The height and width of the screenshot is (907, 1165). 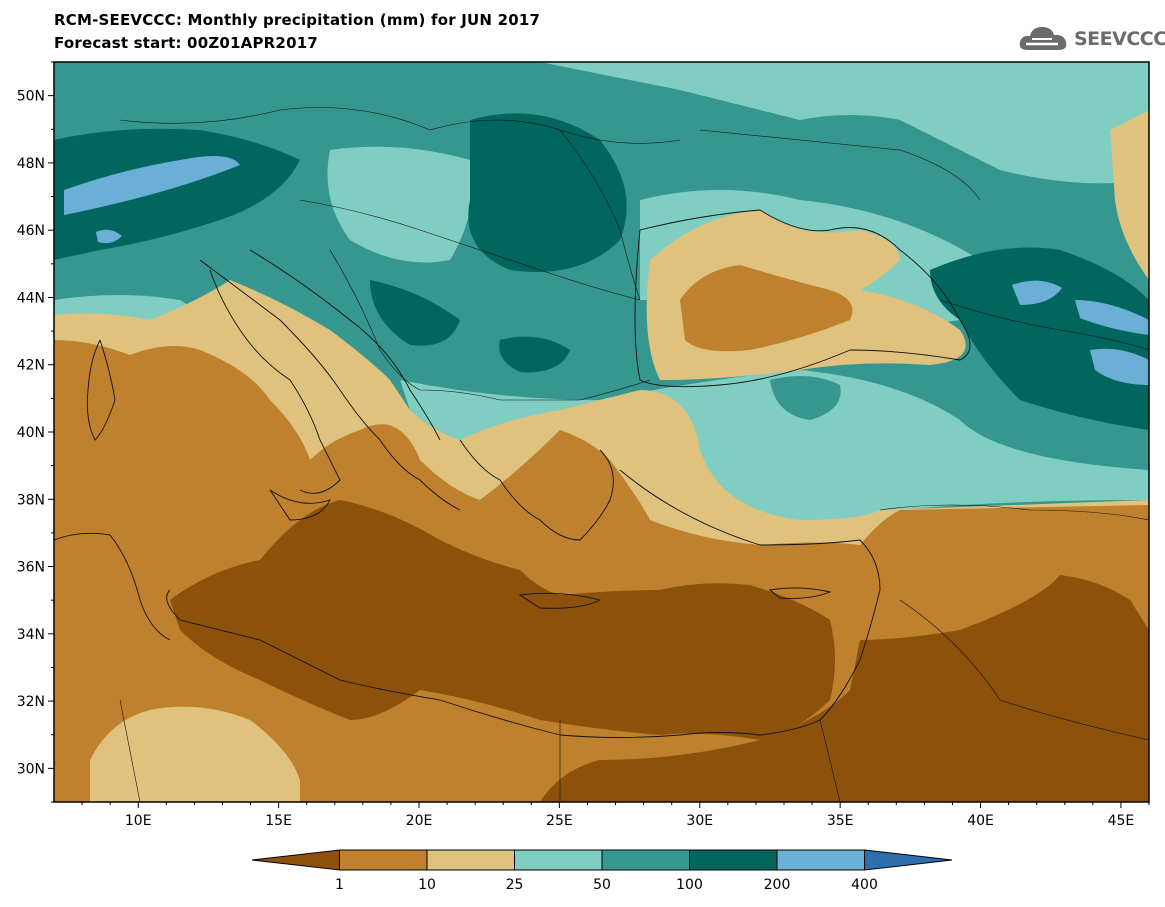 What do you see at coordinates (559, 821) in the screenshot?
I see `lon-tick-label: 25E` at bounding box center [559, 821].